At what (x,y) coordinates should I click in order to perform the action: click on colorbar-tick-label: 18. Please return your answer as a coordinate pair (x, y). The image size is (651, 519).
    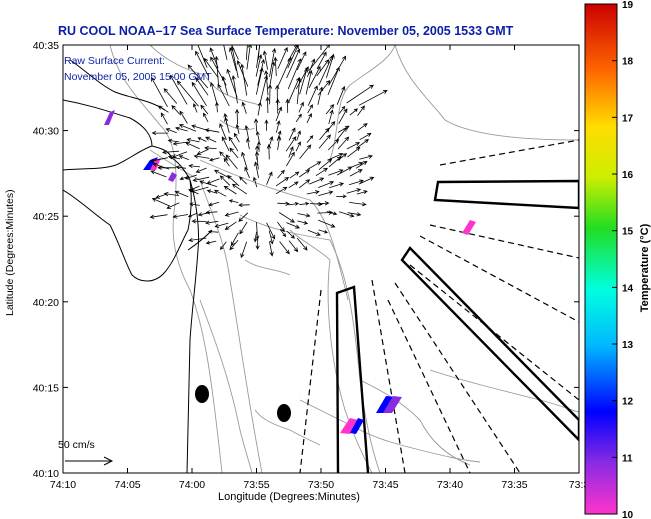
    Looking at the image, I should click on (628, 62).